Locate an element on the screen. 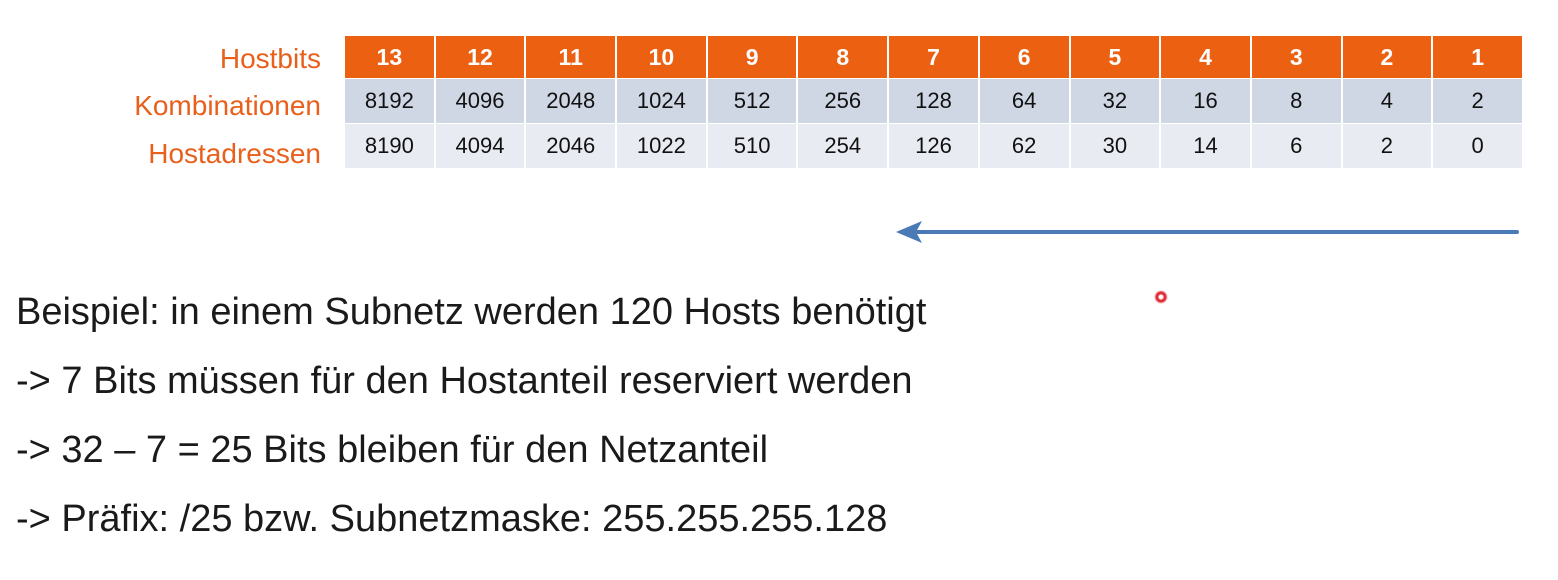 The image size is (1558, 580). hostbits-cell: 9 is located at coordinates (752, 57).